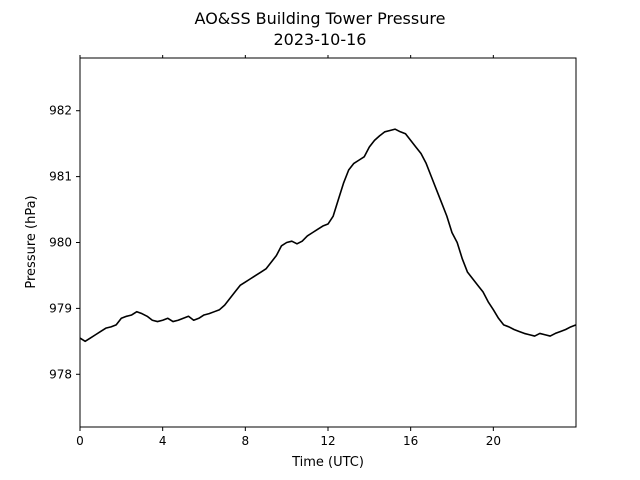 The width and height of the screenshot is (640, 480). Describe the element at coordinates (493, 441) in the screenshot. I see `x-tick-label: 20` at that location.